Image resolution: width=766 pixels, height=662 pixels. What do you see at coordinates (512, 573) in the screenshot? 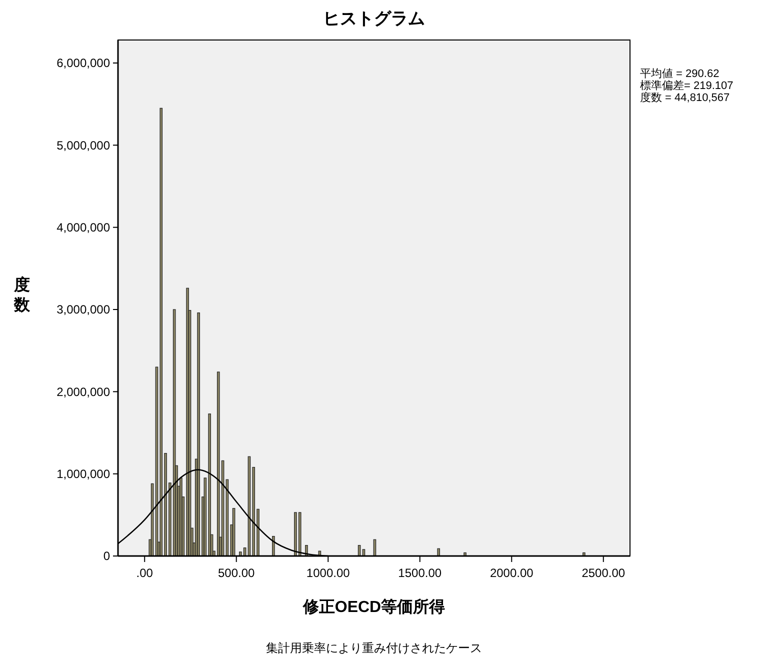
I see `x-tick-label: 2000.00` at bounding box center [512, 573].